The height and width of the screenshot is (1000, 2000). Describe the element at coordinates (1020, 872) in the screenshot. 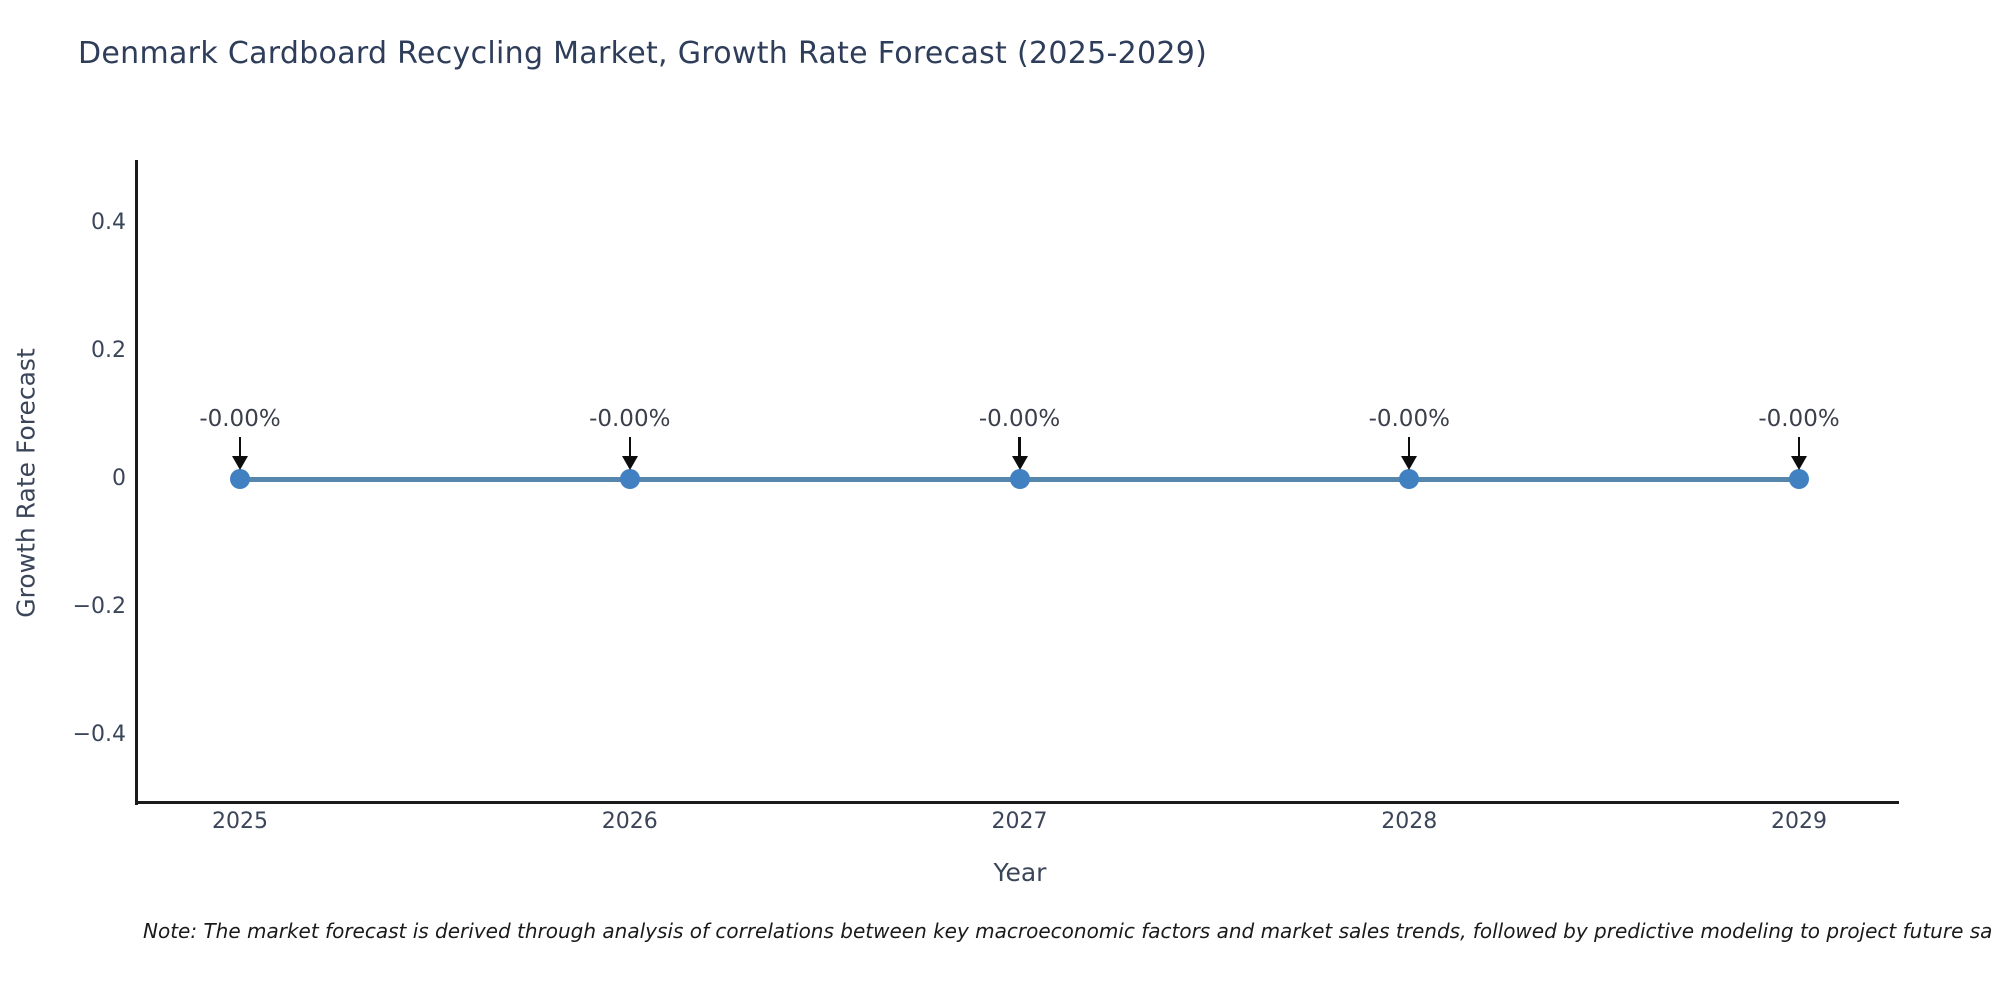

I see `x-axis-label: Year` at that location.